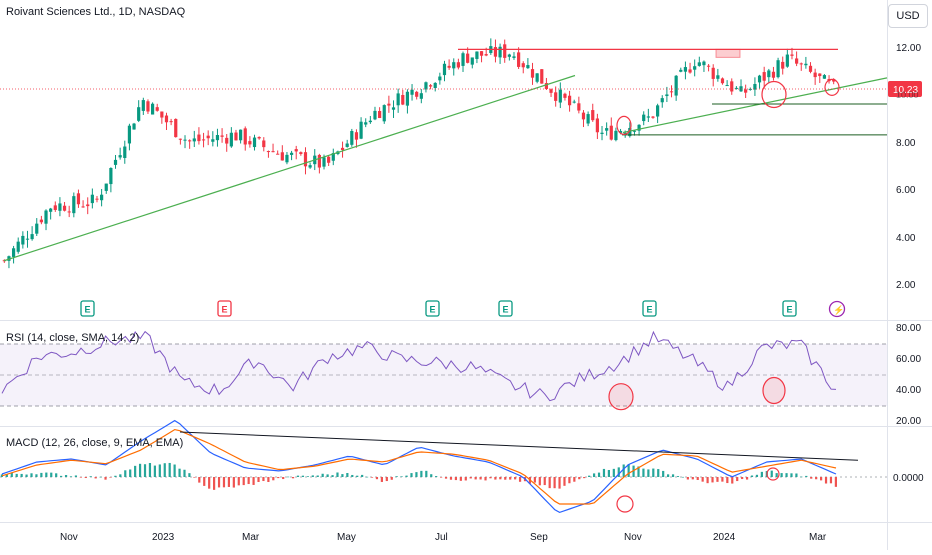 This screenshot has width=932, height=555. Describe the element at coordinates (73, 338) in the screenshot. I see `rsi-title: RSI (14, close, SMA, 14, 2)` at that location.